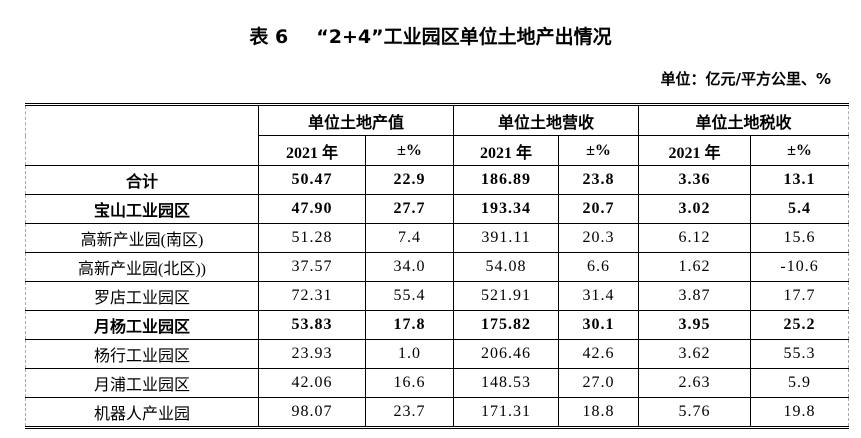 The height and width of the screenshot is (438, 861). I want to click on value-cell: 72.31, so click(312, 296).